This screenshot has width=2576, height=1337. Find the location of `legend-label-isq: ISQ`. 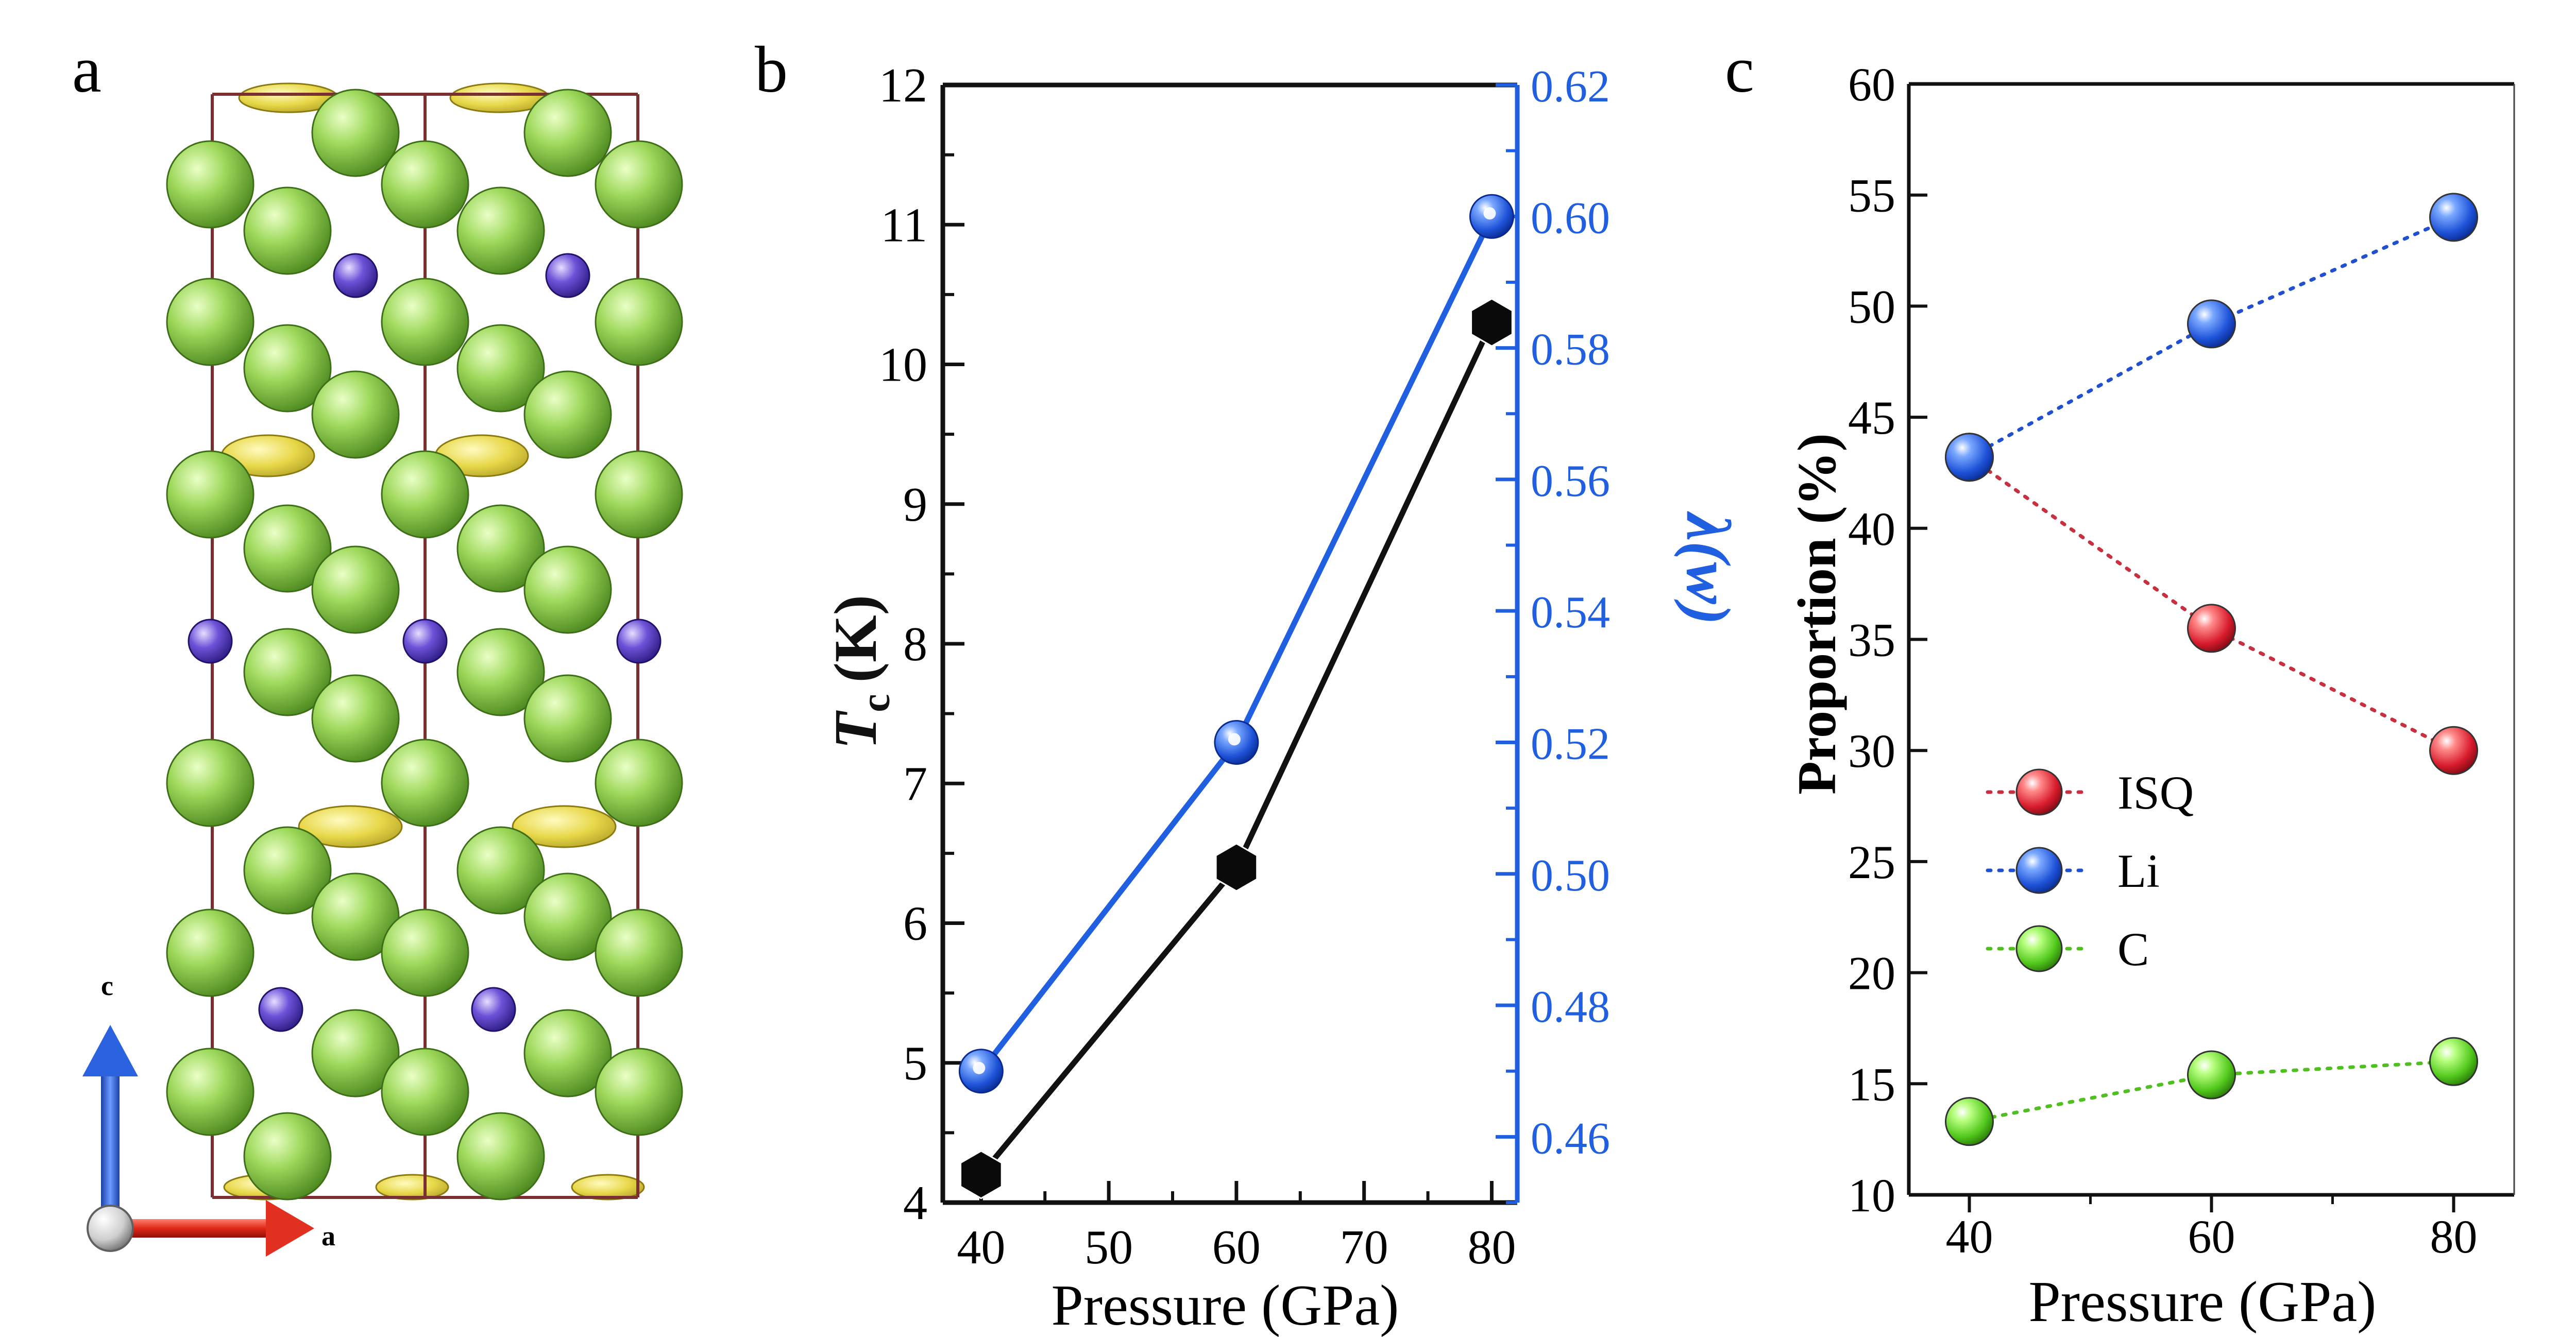

legend-label-isq: ISQ is located at coordinates (2155, 793).